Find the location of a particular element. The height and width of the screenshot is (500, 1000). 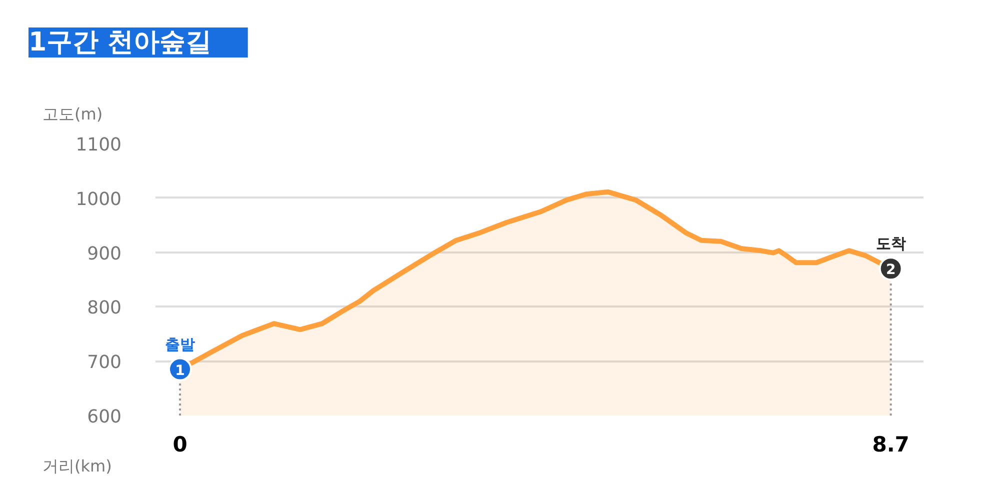

y-tick-label: 1100 is located at coordinates (99, 145).